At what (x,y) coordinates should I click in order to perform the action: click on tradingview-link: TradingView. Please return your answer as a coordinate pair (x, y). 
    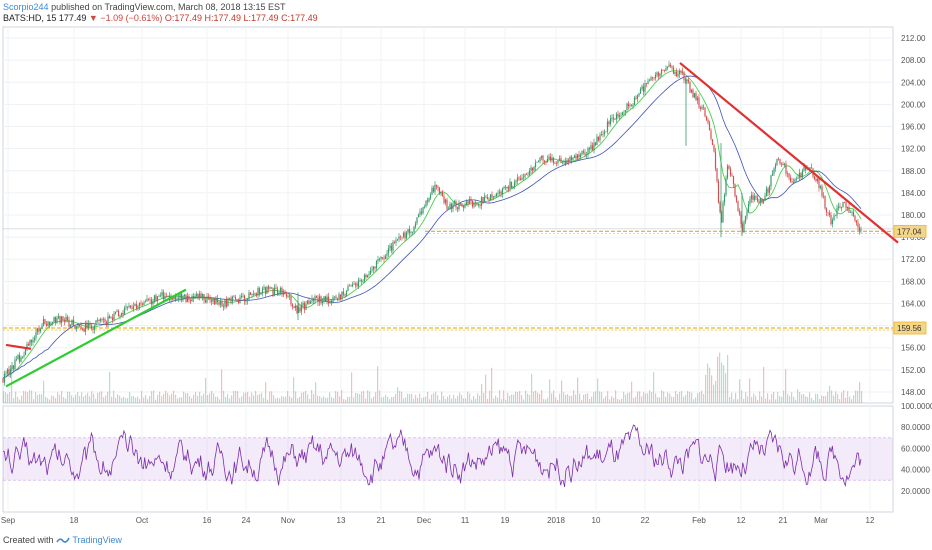
    Looking at the image, I should click on (97, 540).